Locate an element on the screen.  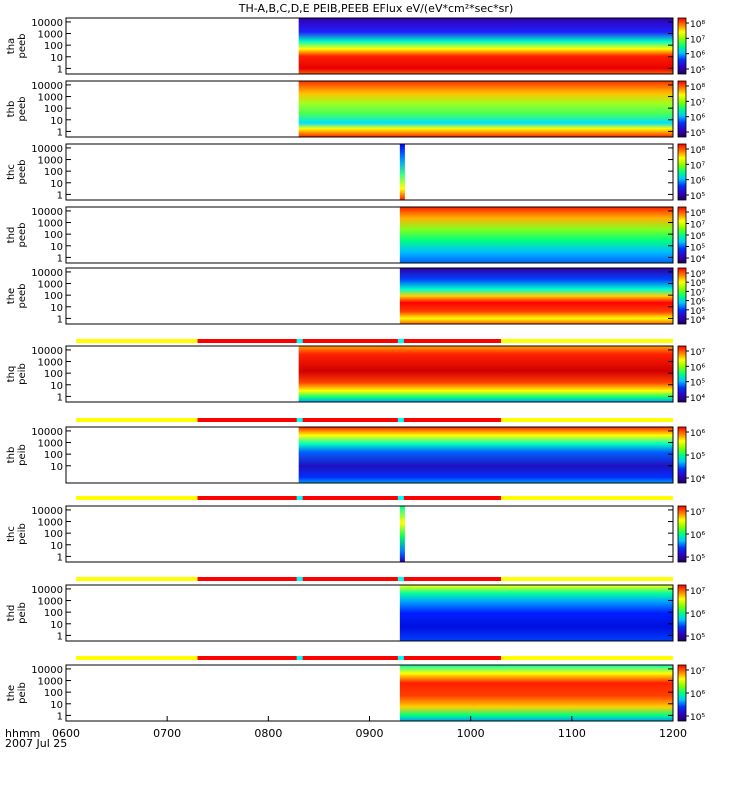
y-label-probe: thq is located at coordinates (11, 374).